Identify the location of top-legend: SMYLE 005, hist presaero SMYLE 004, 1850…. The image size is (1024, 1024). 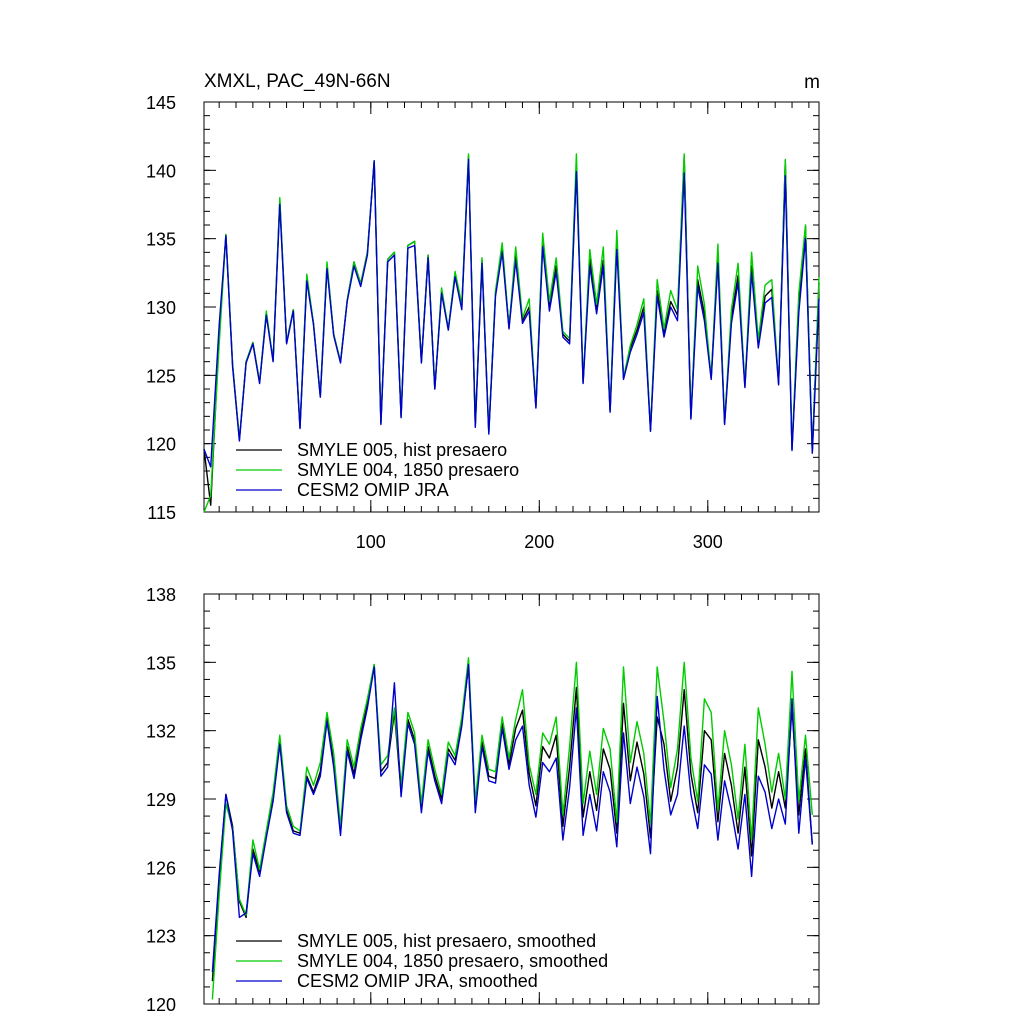
(377, 470).